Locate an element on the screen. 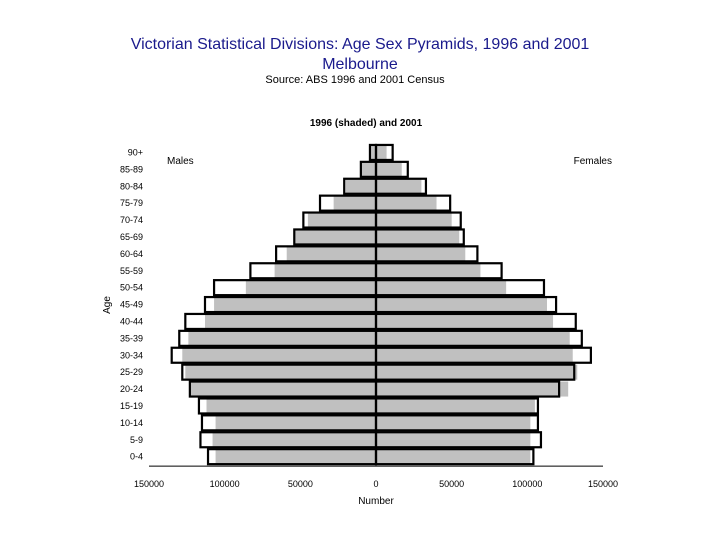 This screenshot has height=540, width=720. bar-1996-female-90+ is located at coordinates (381, 152).